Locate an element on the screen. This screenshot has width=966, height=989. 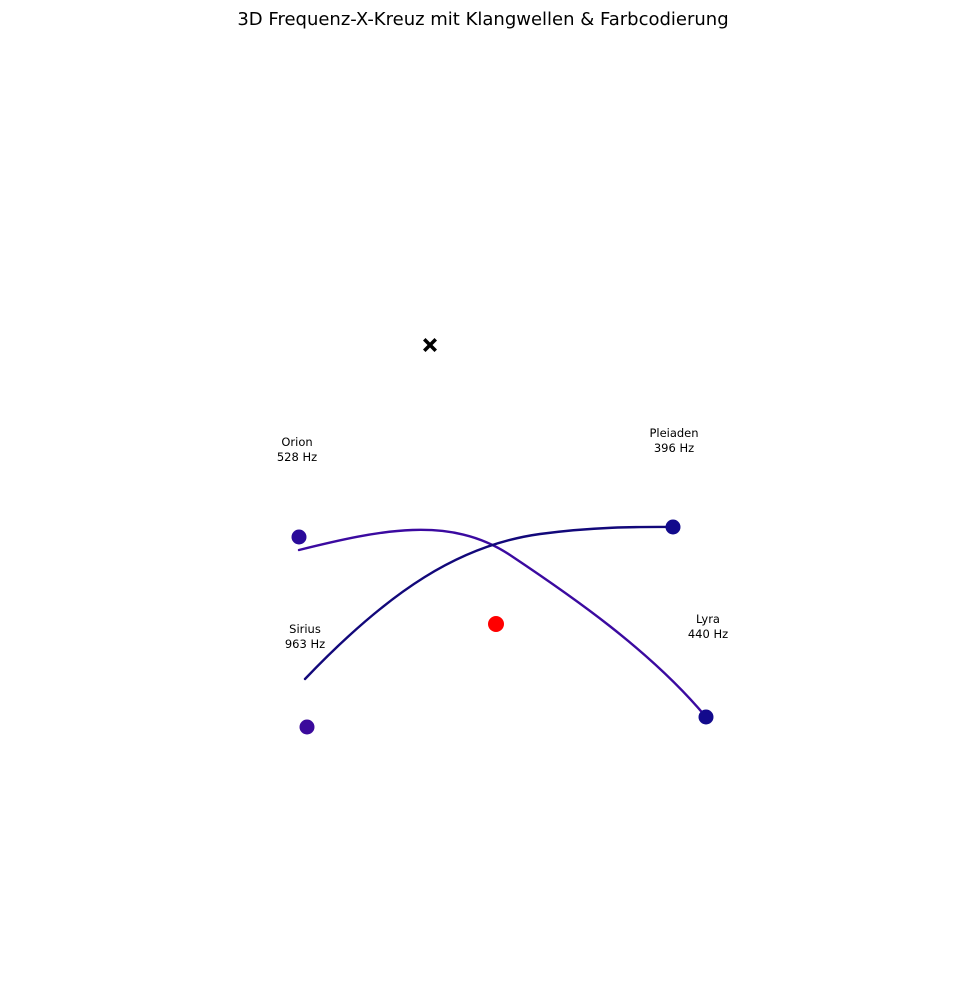
wave-layer is located at coordinates (502, 622).